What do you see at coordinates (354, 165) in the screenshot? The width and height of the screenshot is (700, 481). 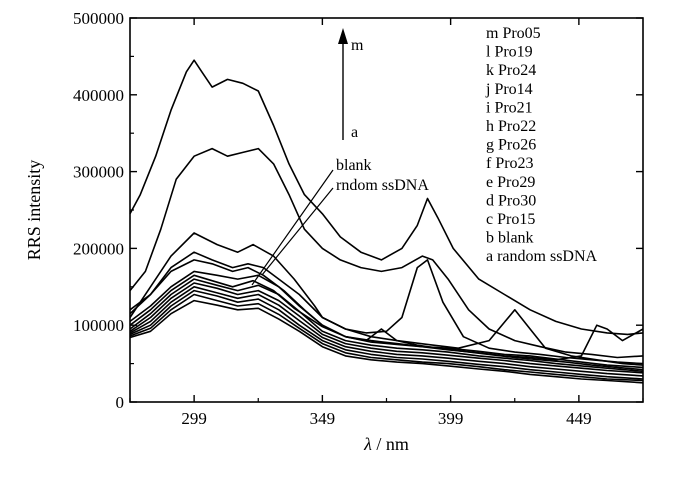 I see `annotation-blank: blank` at bounding box center [354, 165].